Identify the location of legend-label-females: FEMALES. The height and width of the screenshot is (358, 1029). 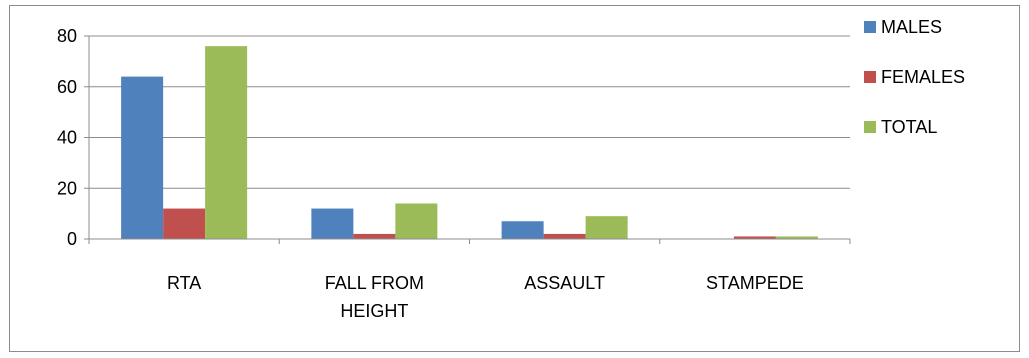
(923, 77).